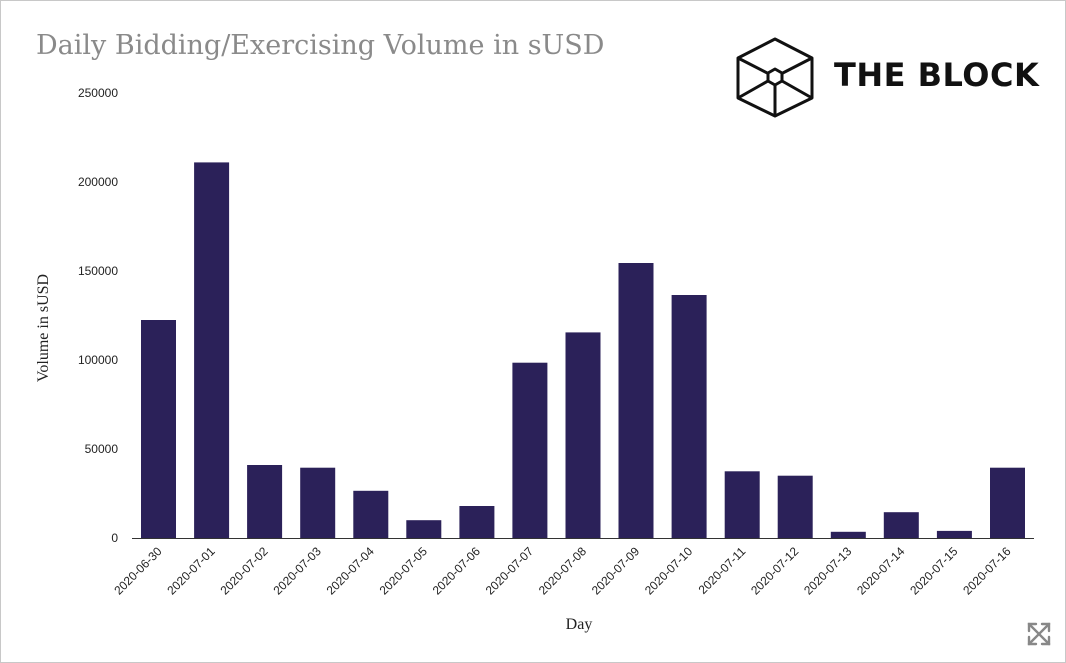 This screenshot has width=1066, height=663. Describe the element at coordinates (828, 571) in the screenshot. I see `x-tick-label: 2020-07-13` at that location.